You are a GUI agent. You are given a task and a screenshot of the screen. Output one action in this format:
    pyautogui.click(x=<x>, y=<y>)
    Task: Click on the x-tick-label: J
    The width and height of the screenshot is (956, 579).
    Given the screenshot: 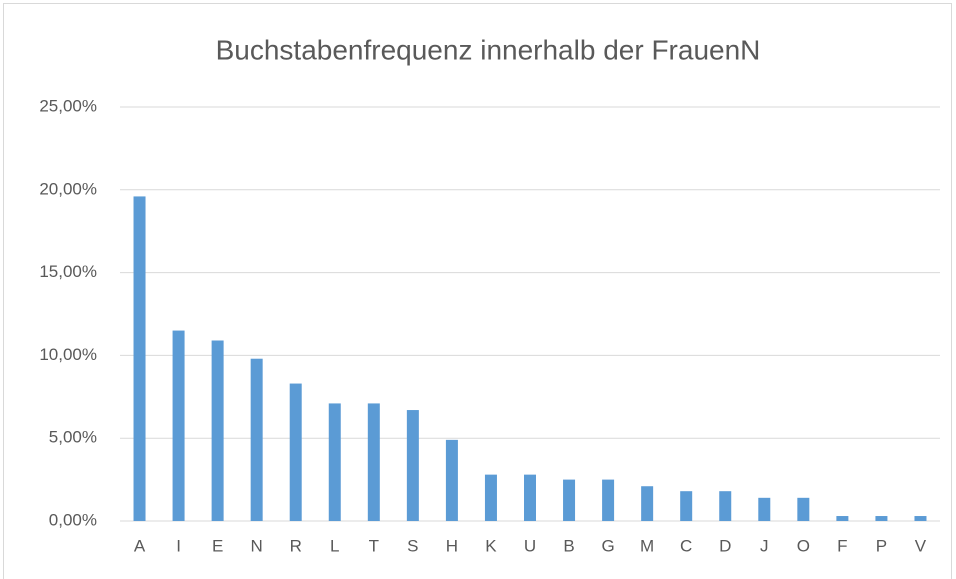 What is the action you would take?
    pyautogui.click(x=764, y=545)
    